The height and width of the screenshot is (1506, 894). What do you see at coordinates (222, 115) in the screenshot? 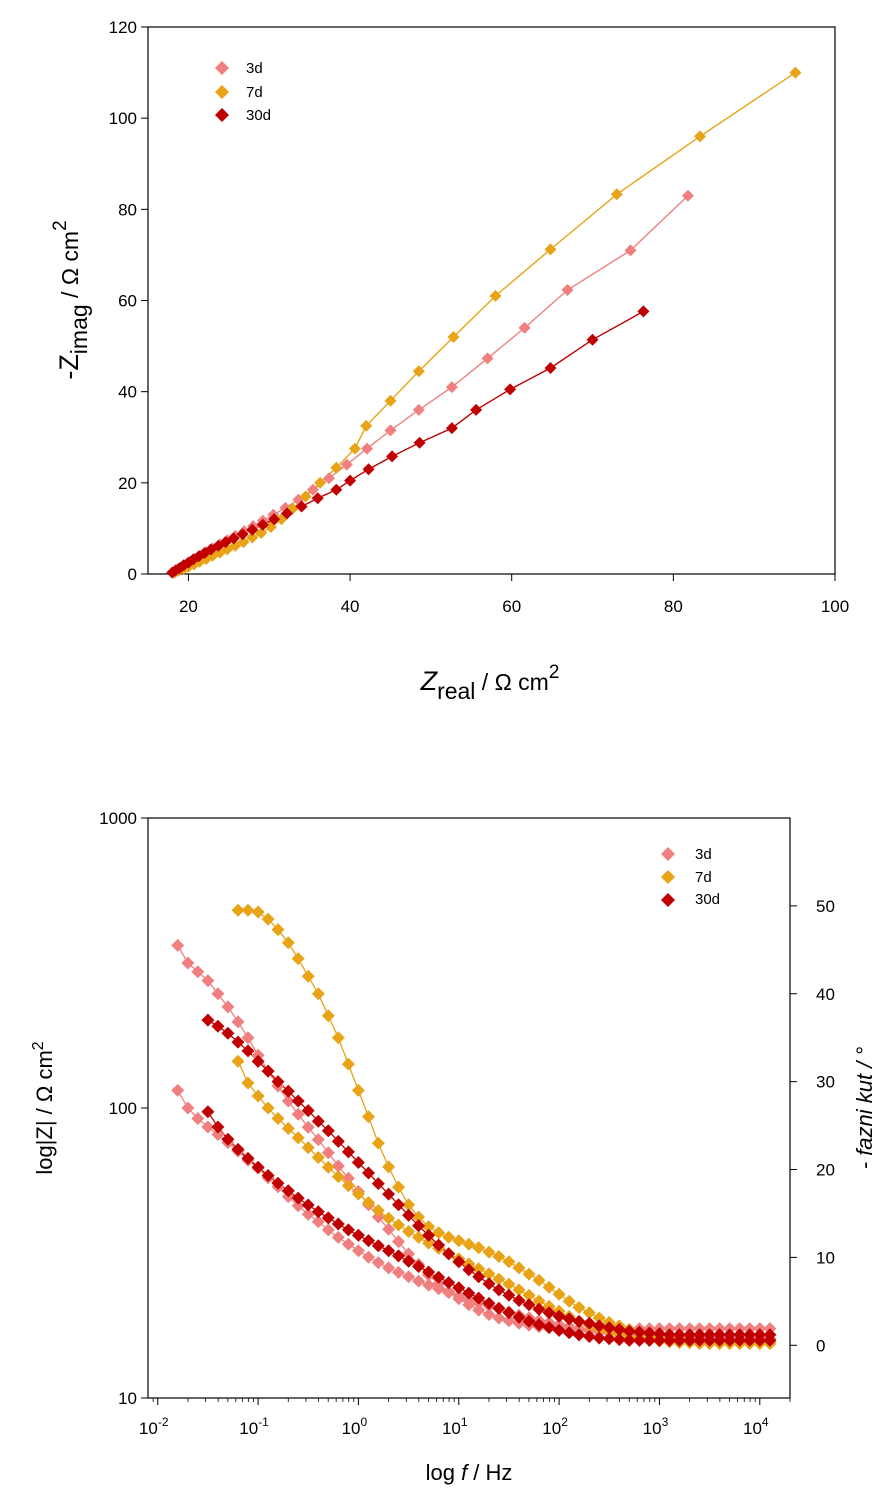
I see `legend-marker-30d` at bounding box center [222, 115].